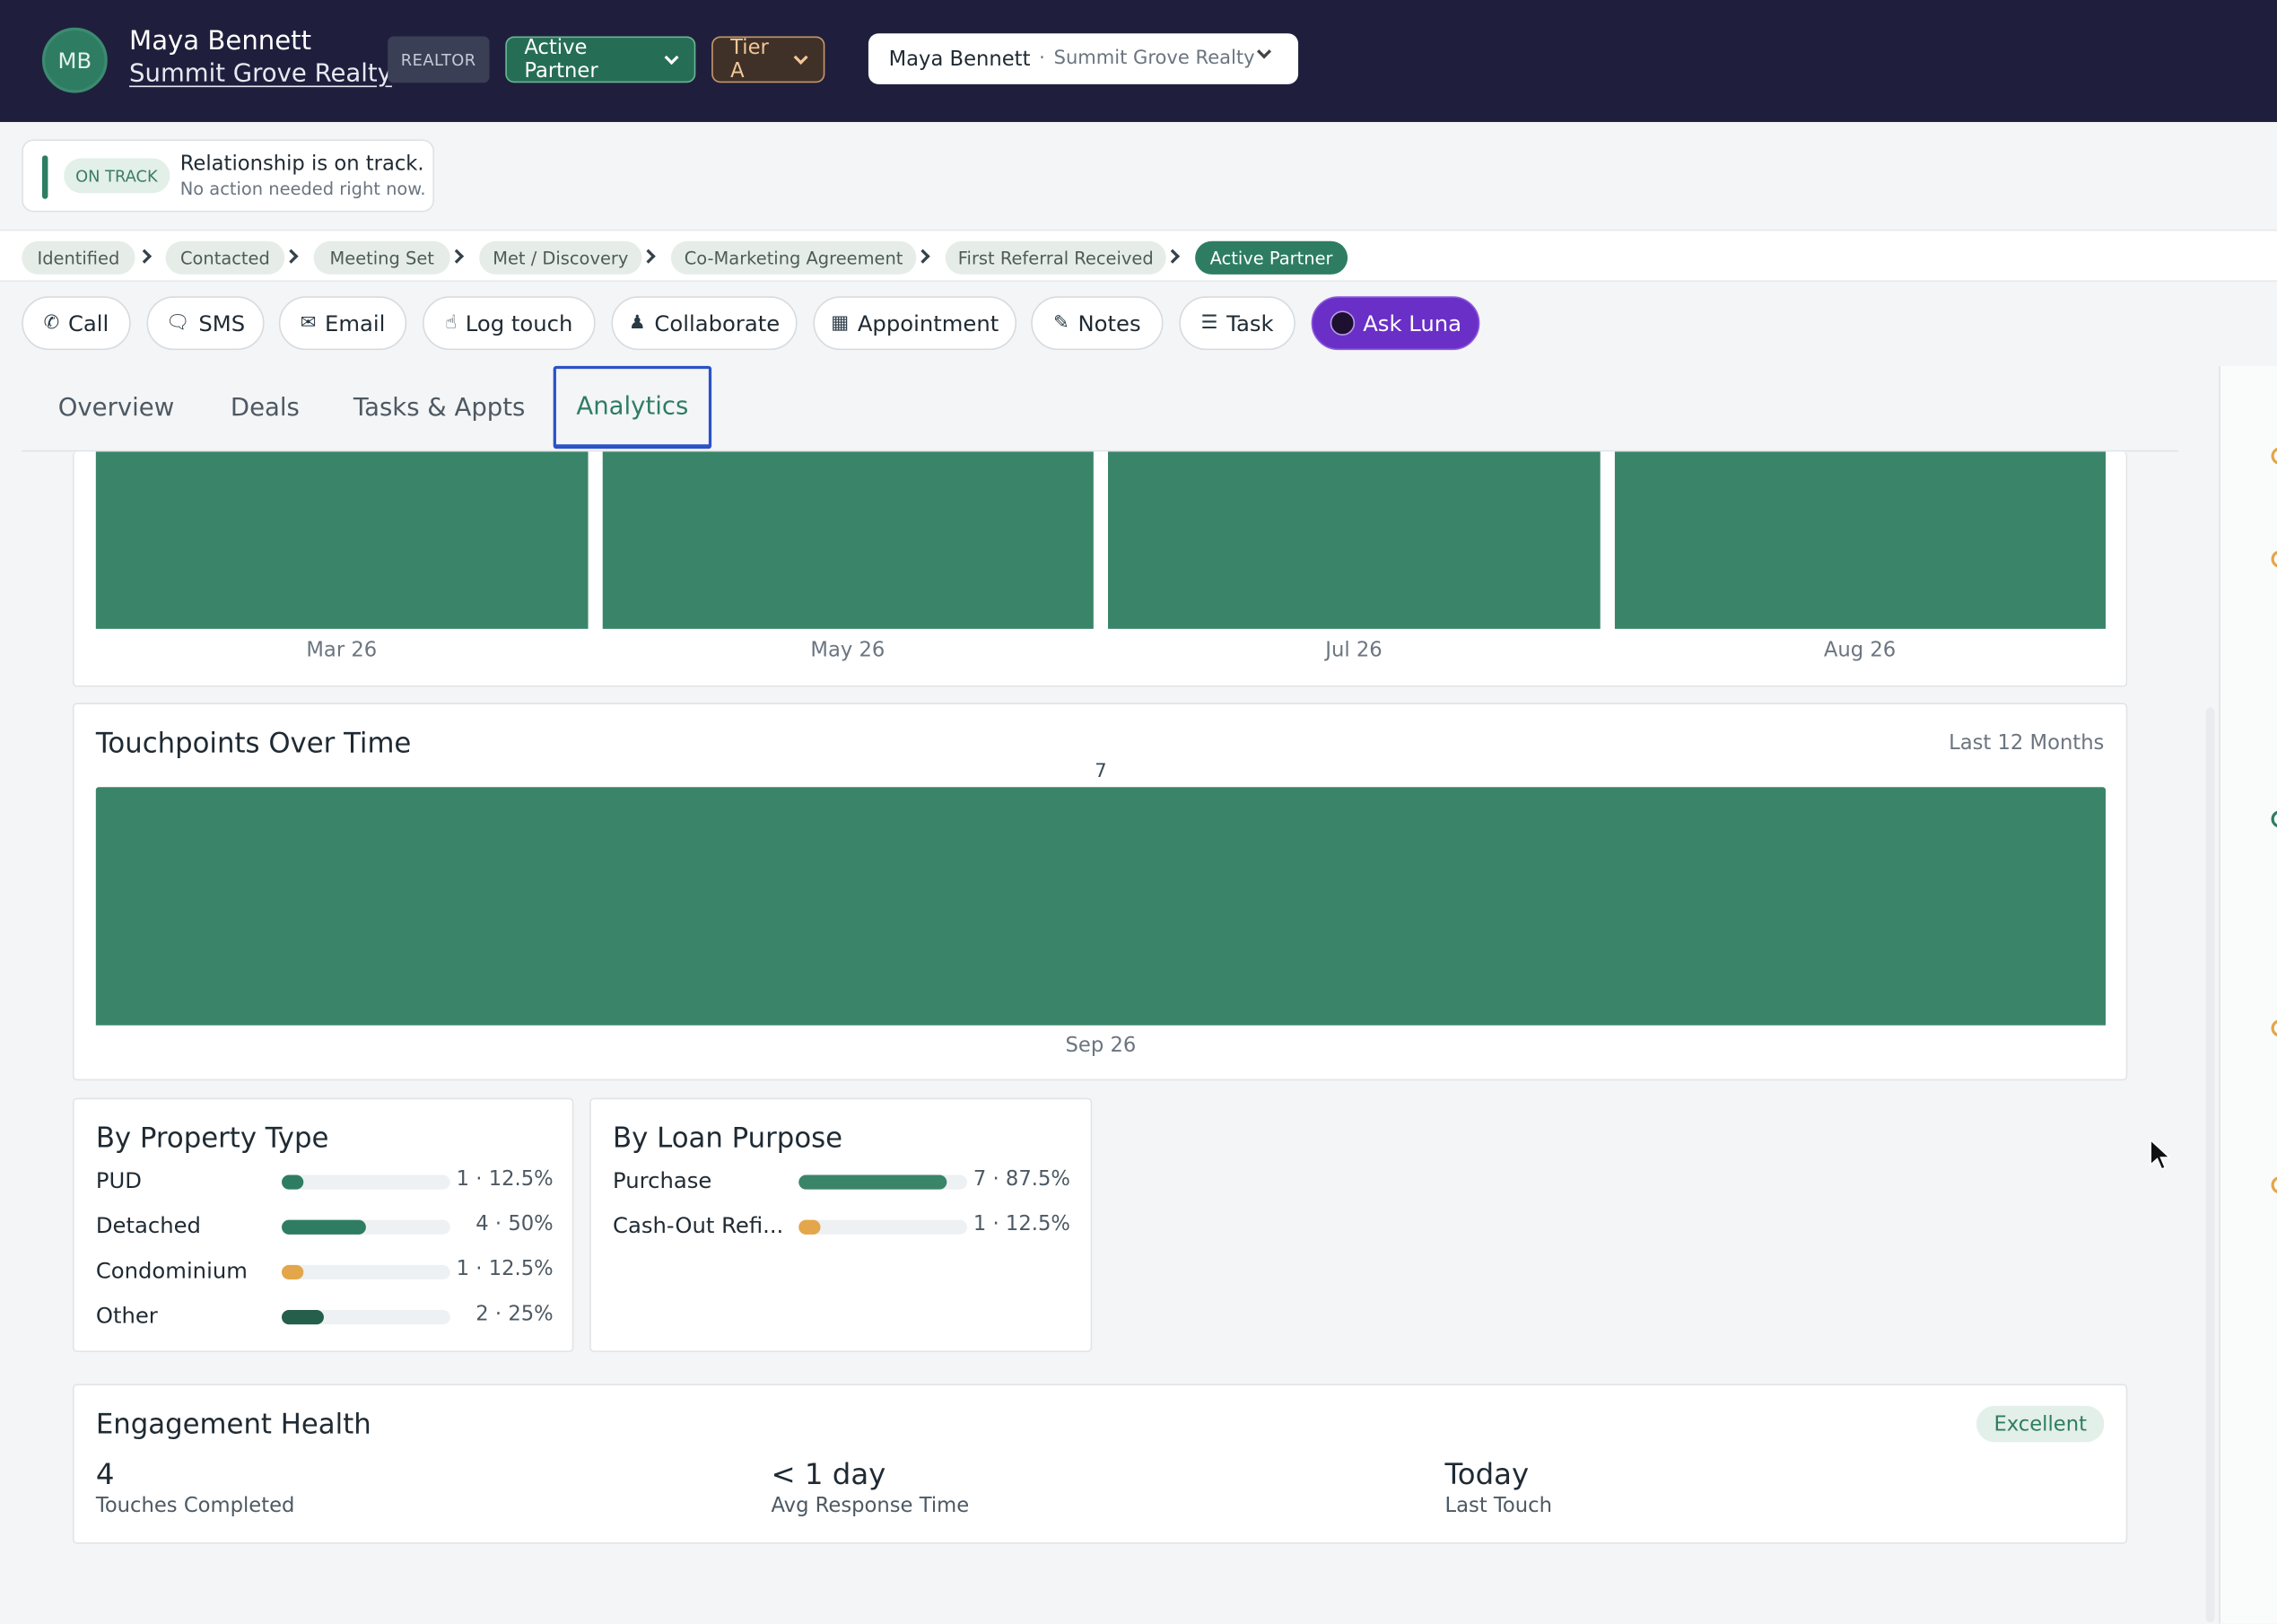 The height and width of the screenshot is (1624, 2277). I want to click on breakdown-row: PUD 1 · 12.5%, so click(325, 1181).